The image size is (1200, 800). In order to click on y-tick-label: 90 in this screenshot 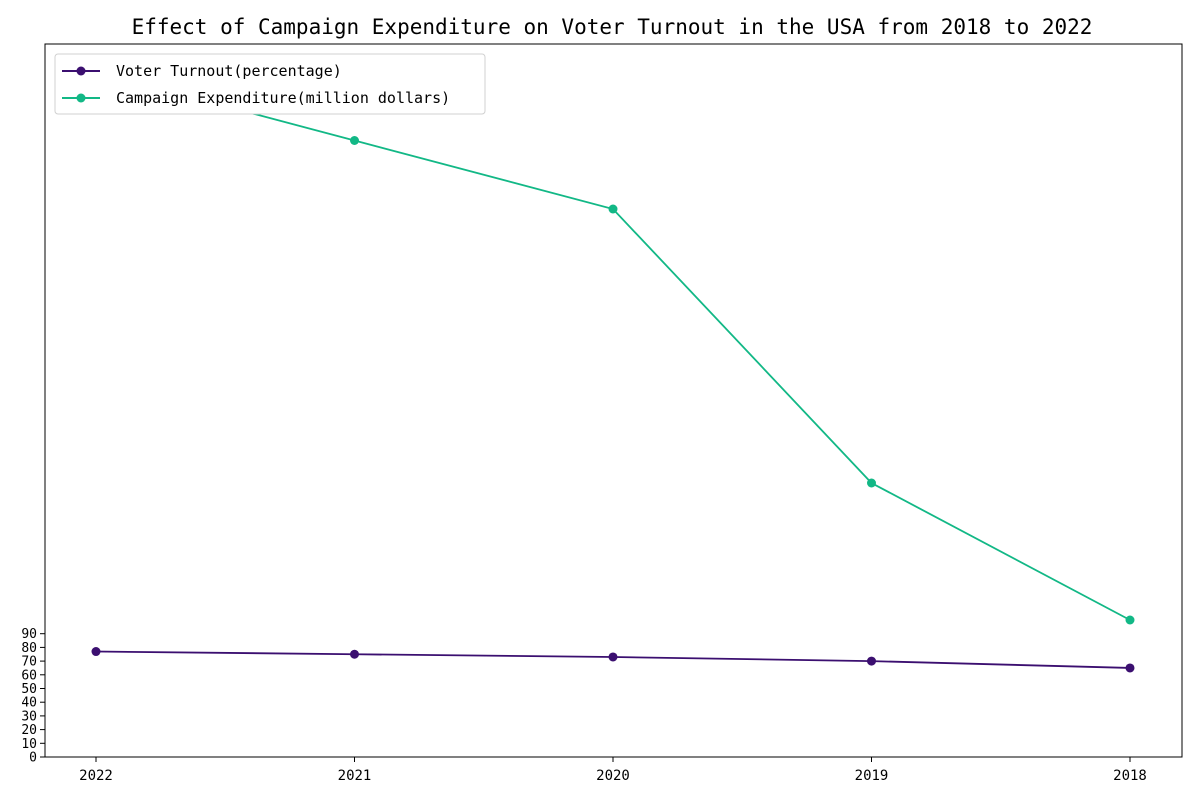, I will do `click(29, 634)`.